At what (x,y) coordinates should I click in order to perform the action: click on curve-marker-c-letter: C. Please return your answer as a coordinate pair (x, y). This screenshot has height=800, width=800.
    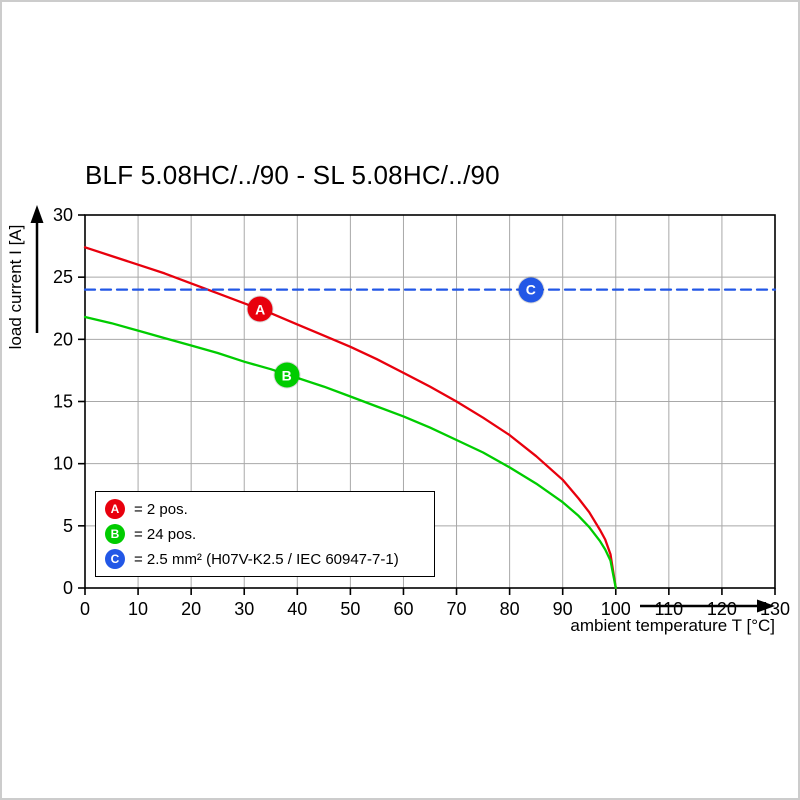
    Looking at the image, I should click on (530, 289).